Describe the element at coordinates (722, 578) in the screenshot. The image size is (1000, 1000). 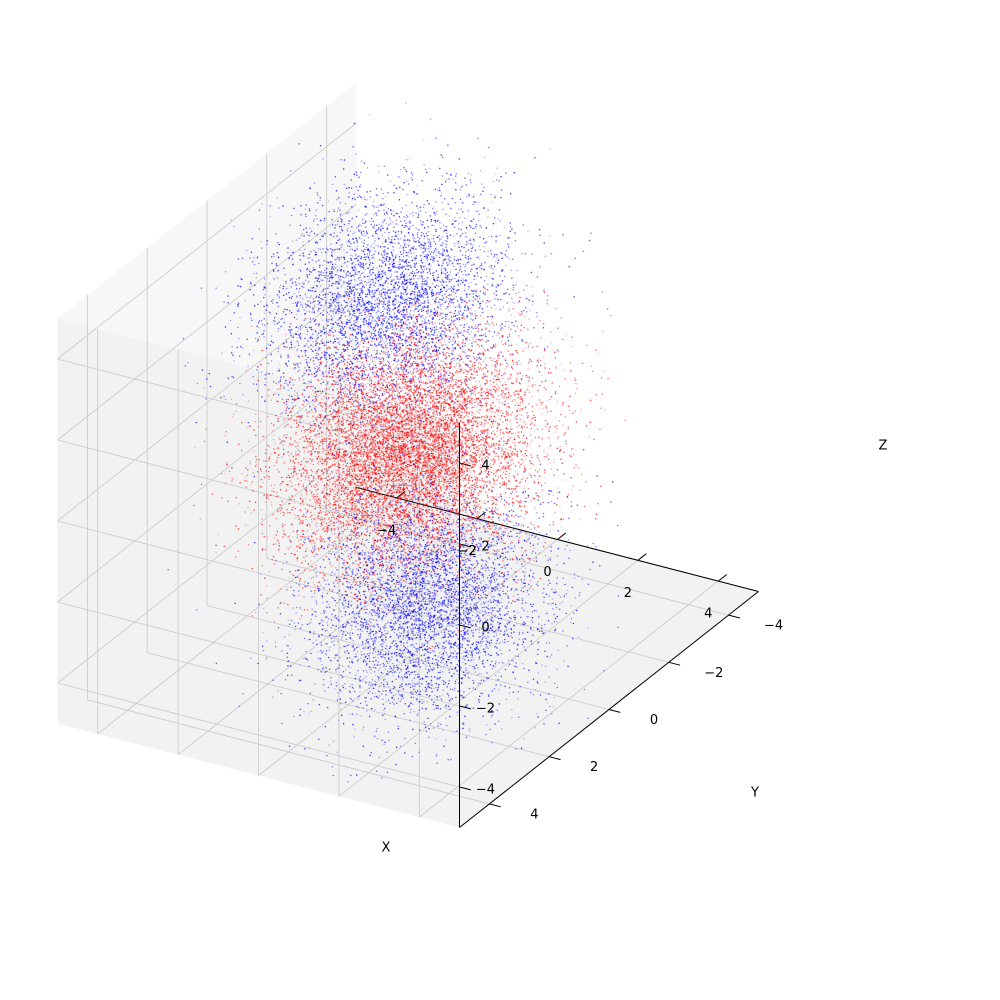
I see `x-tick-mark` at that location.